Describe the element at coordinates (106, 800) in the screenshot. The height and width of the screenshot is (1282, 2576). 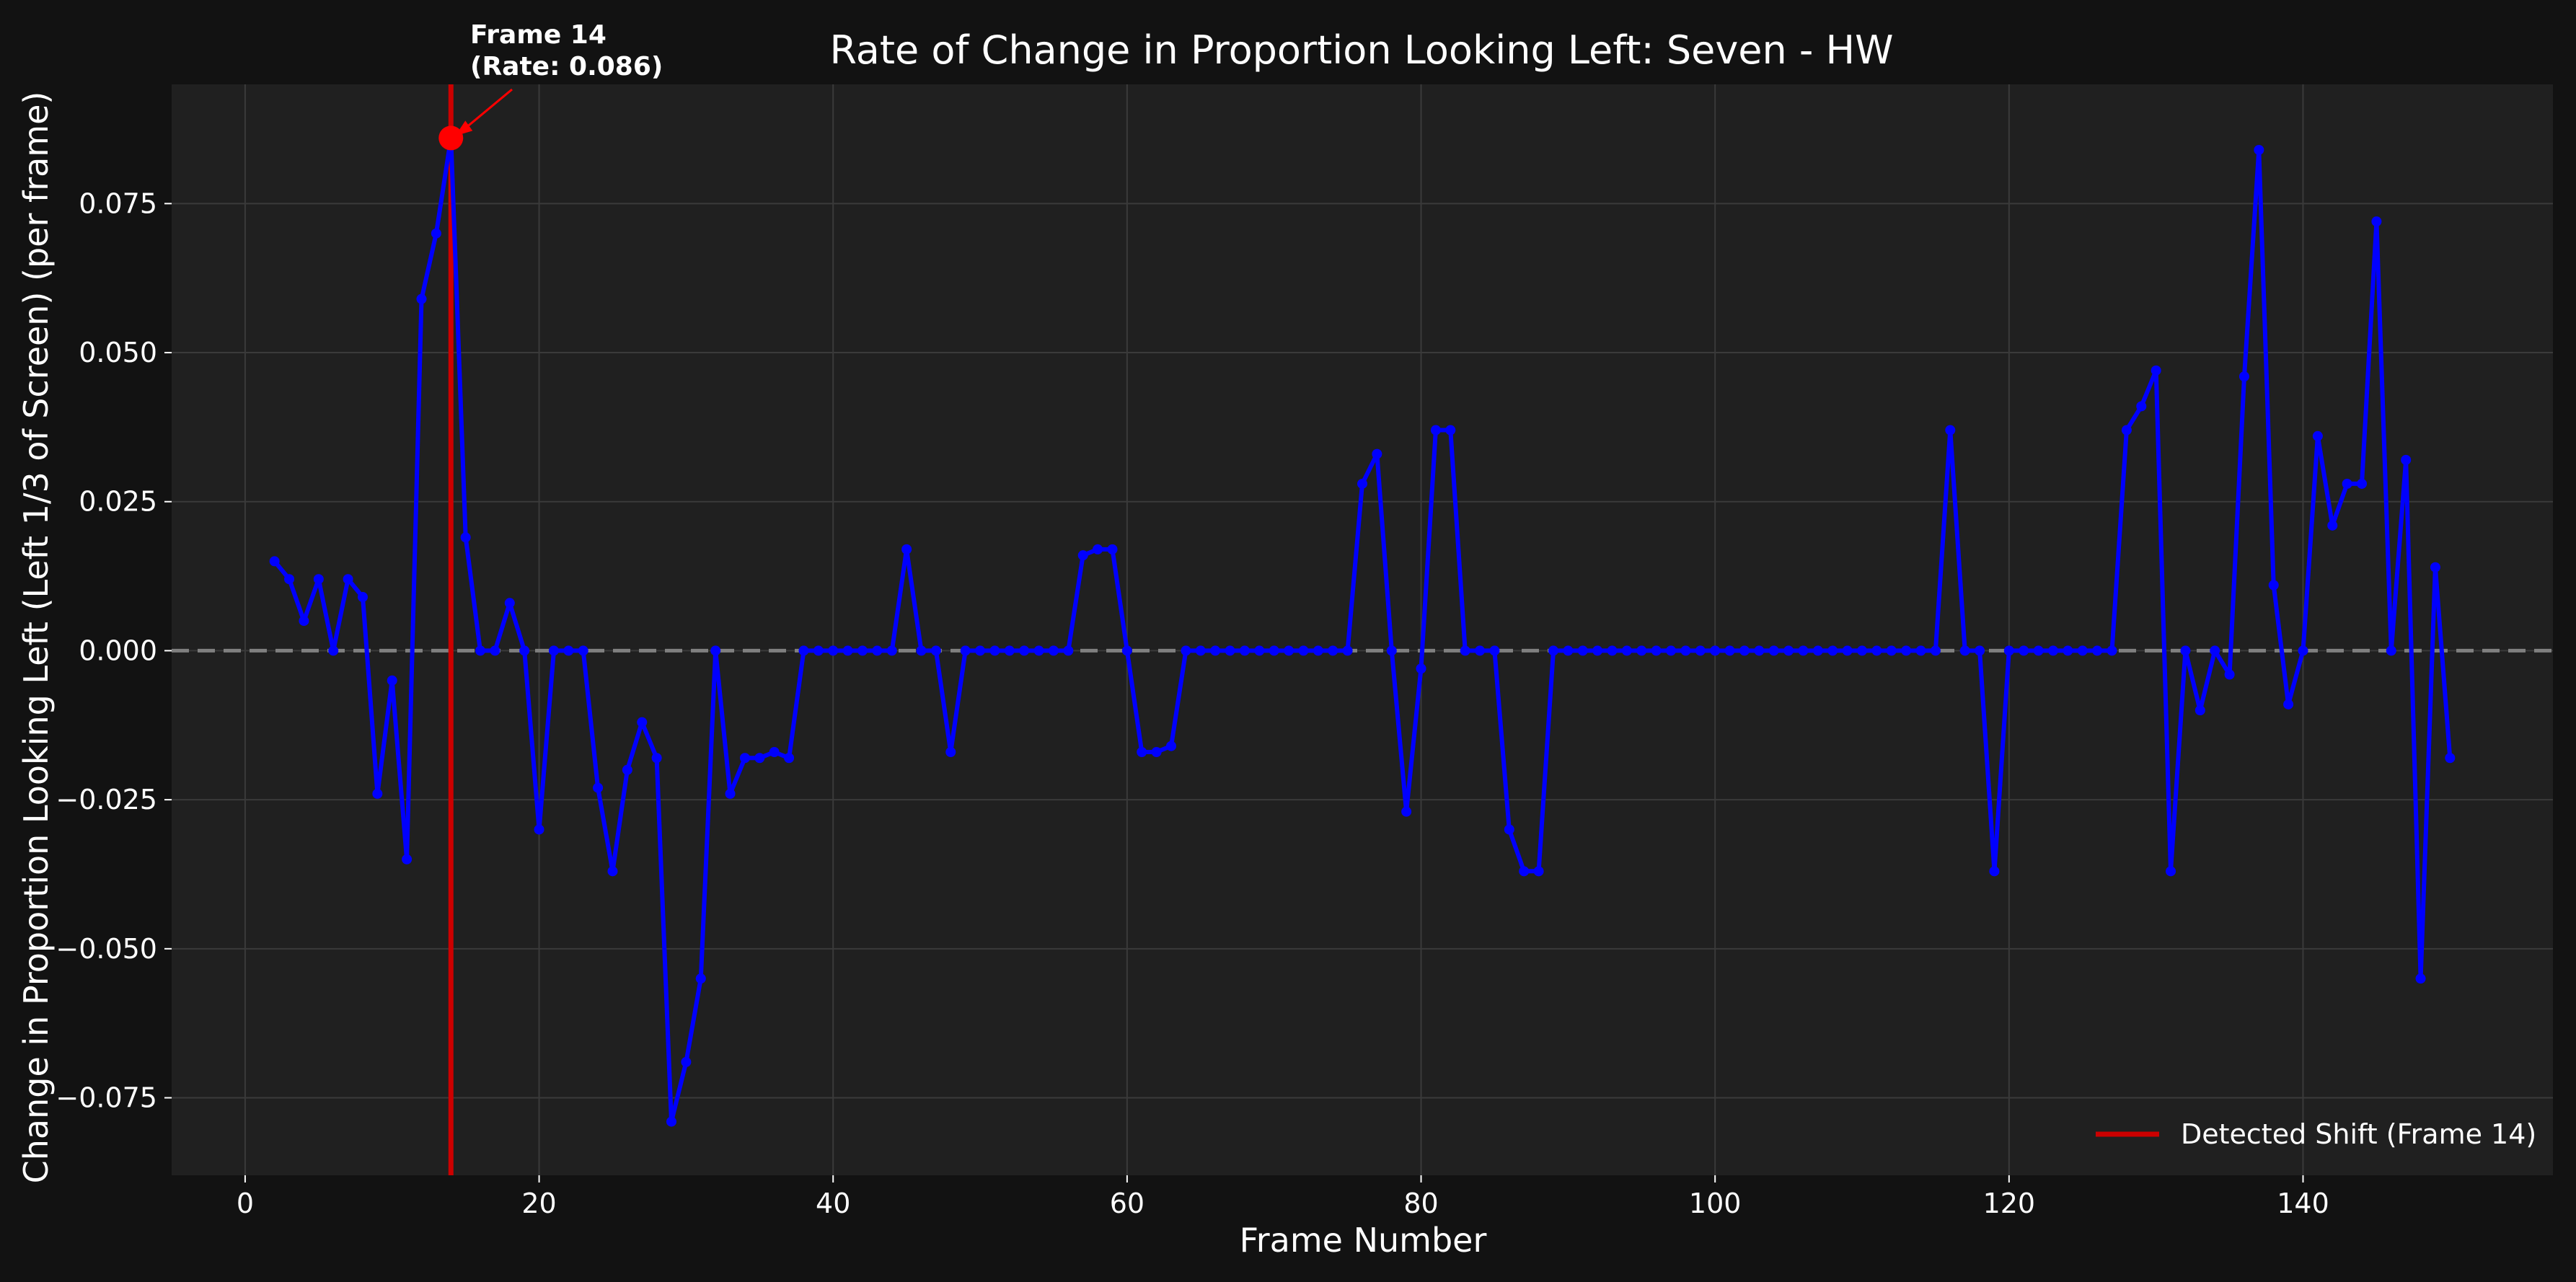
I see `y-tick-label: −0.025` at that location.